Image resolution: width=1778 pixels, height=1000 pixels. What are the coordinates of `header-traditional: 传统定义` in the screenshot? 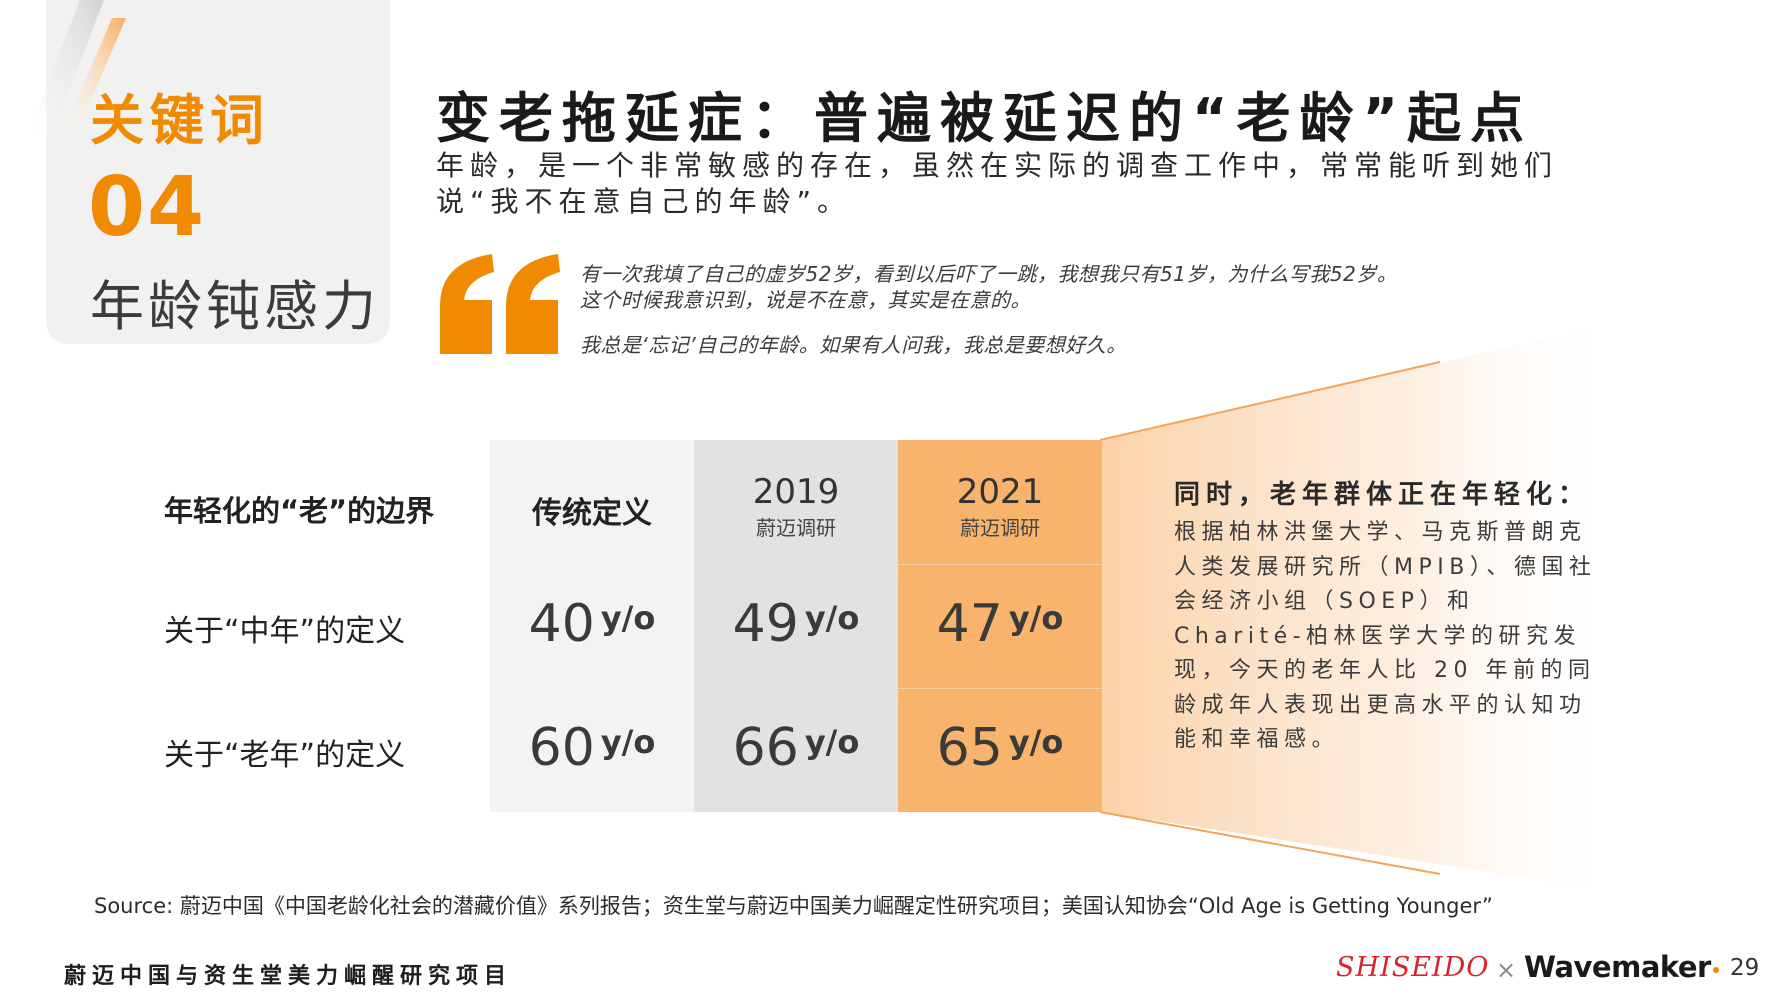 It's located at (592, 513).